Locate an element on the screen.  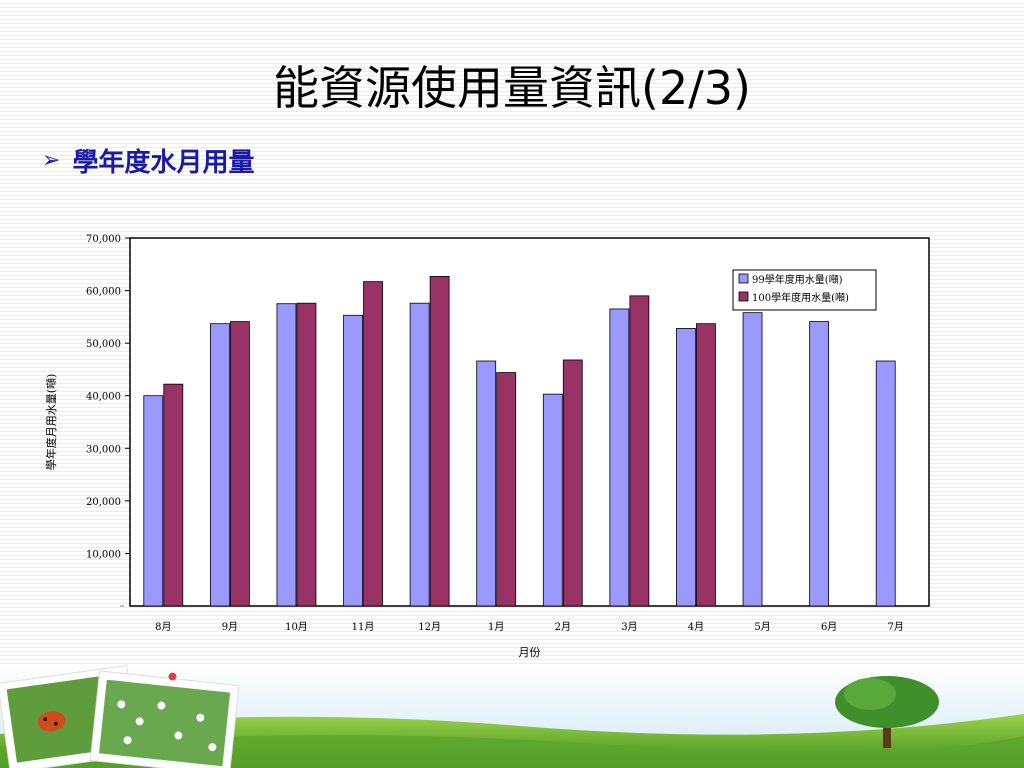
x-tick-label: 1月 is located at coordinates (496, 627).